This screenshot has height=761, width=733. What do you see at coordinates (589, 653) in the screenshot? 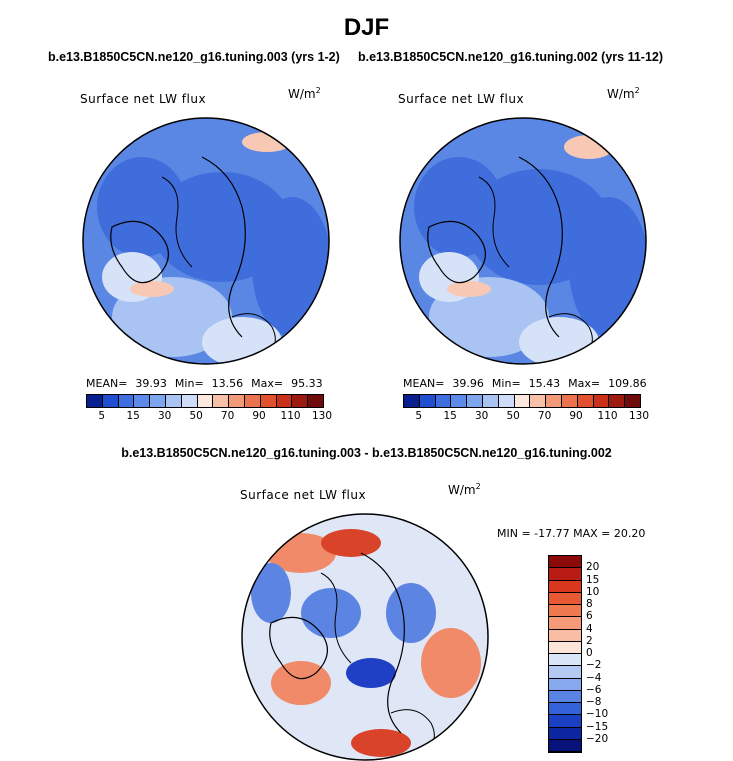
I see `colorbar-tick-label: 0` at bounding box center [589, 653].